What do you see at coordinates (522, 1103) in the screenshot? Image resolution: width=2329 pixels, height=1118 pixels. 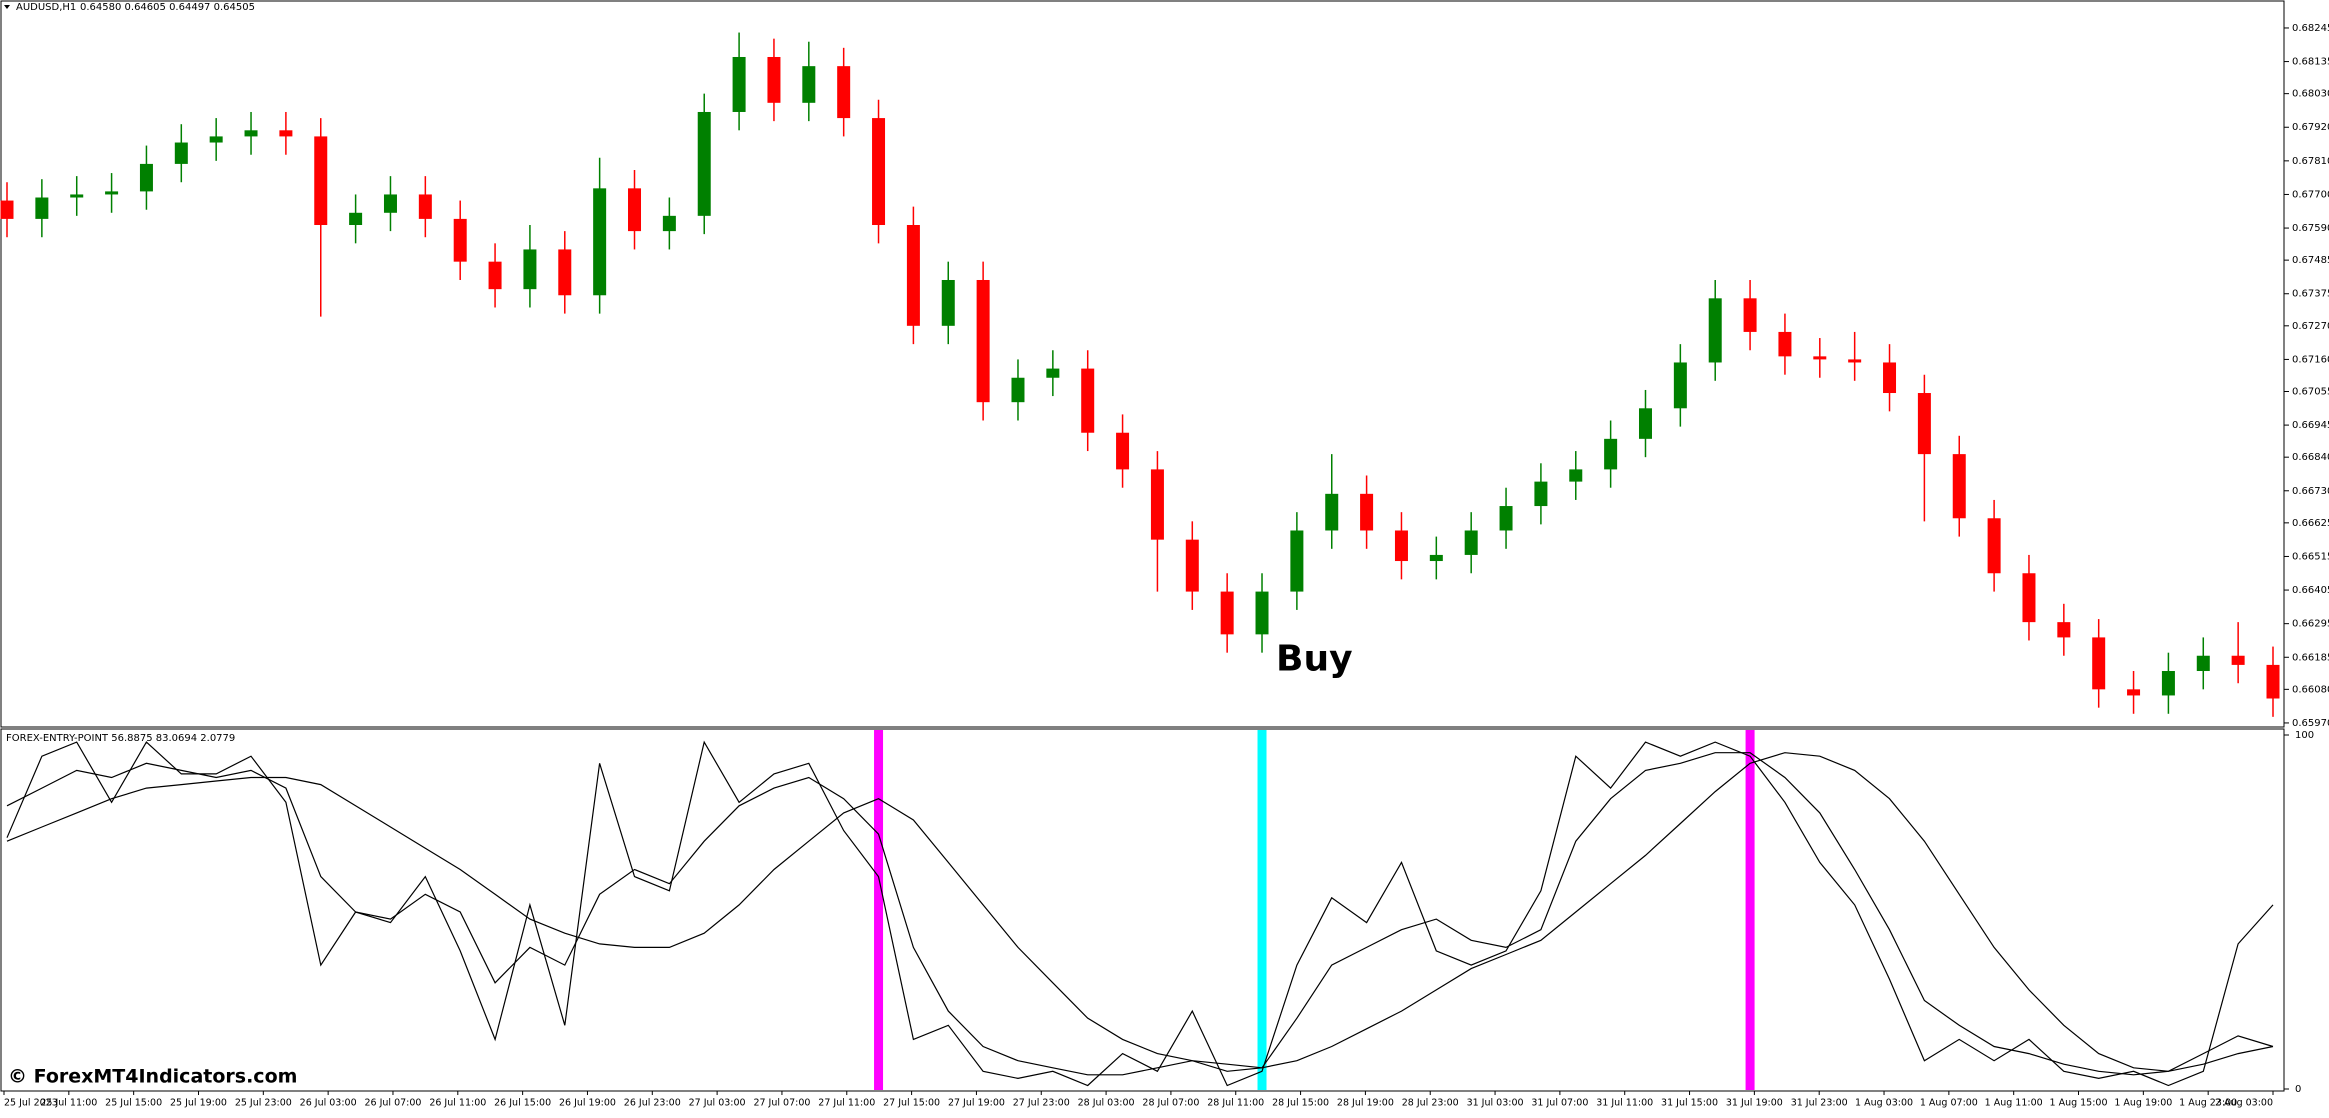 I see `x-tick-label: 26 Jul 15:00` at bounding box center [522, 1103].